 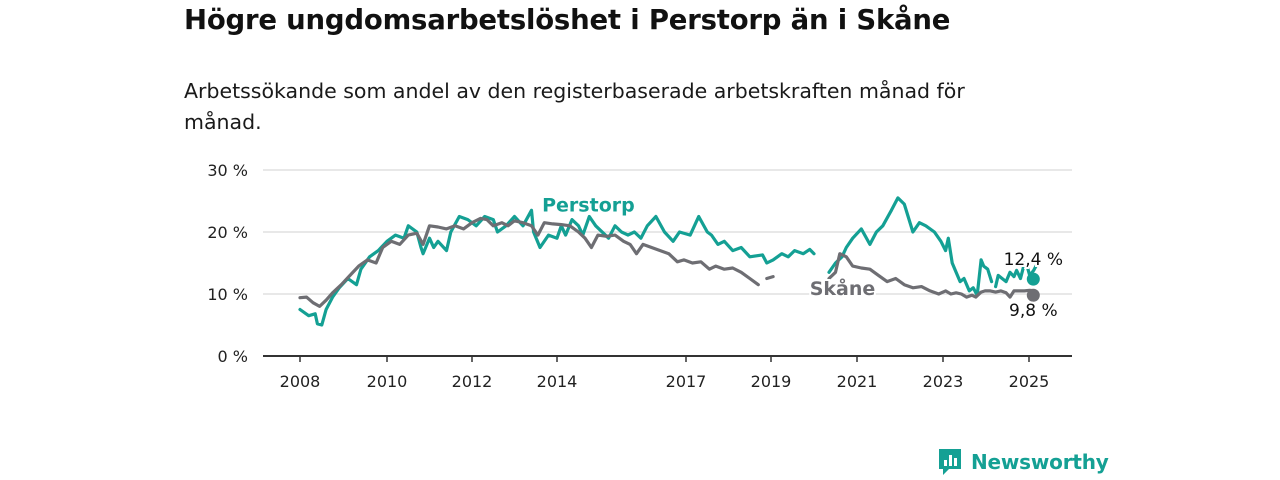 I want to click on y-tick-label: 10 %, so click(x=227, y=294).